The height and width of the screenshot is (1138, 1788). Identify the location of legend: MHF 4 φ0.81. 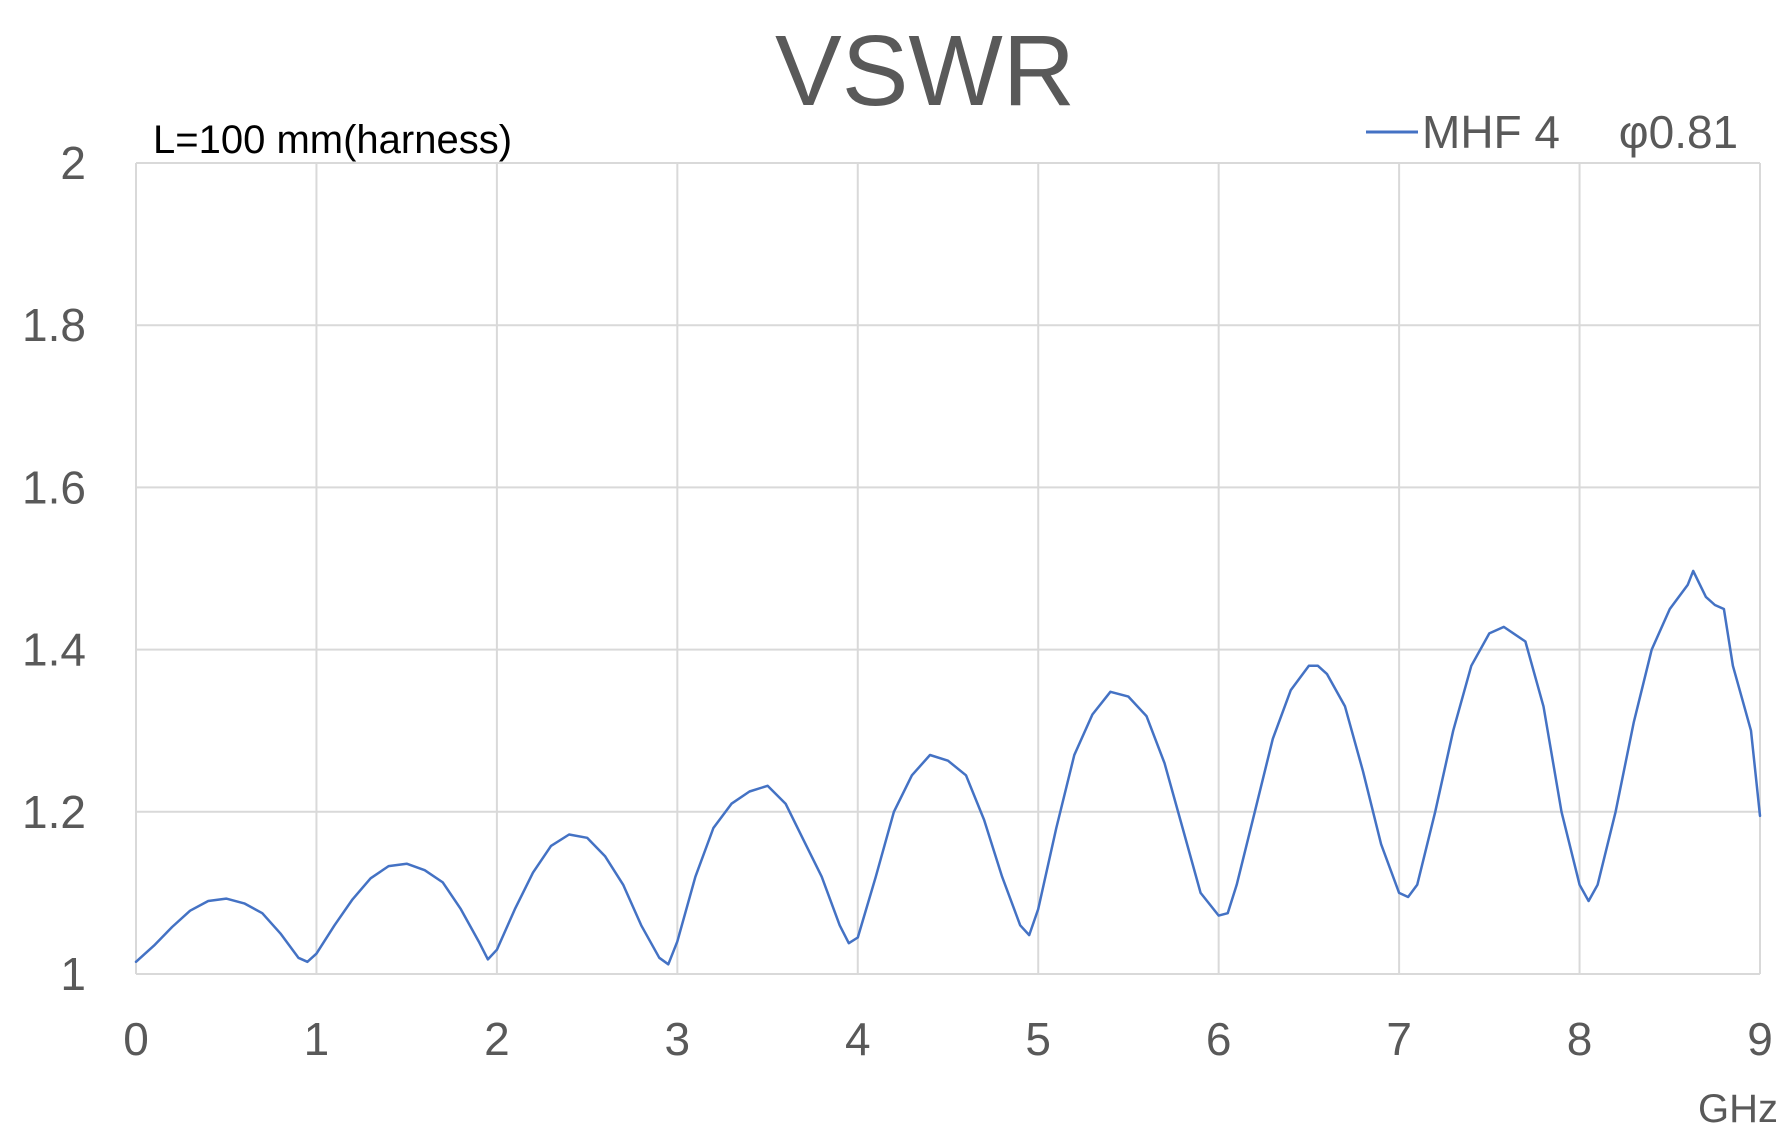
(1552, 132).